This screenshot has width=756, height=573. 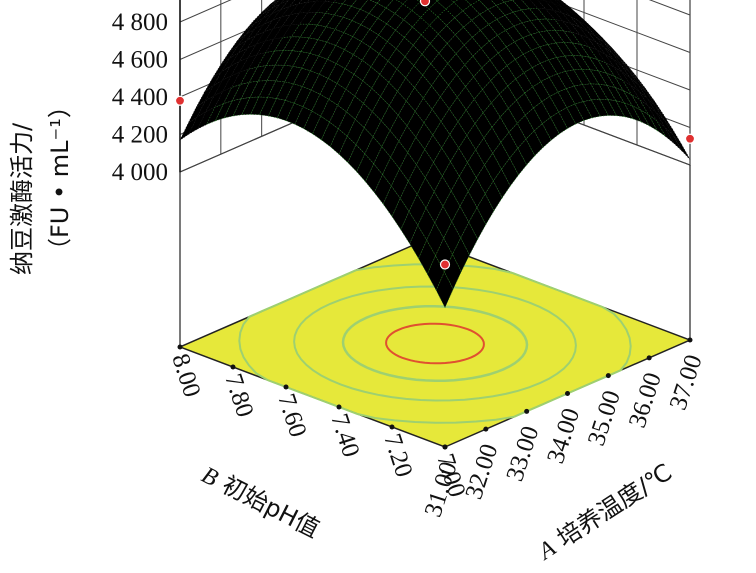 I want to click on x-axis-title: A培养温度/℃, so click(x=604, y=512).